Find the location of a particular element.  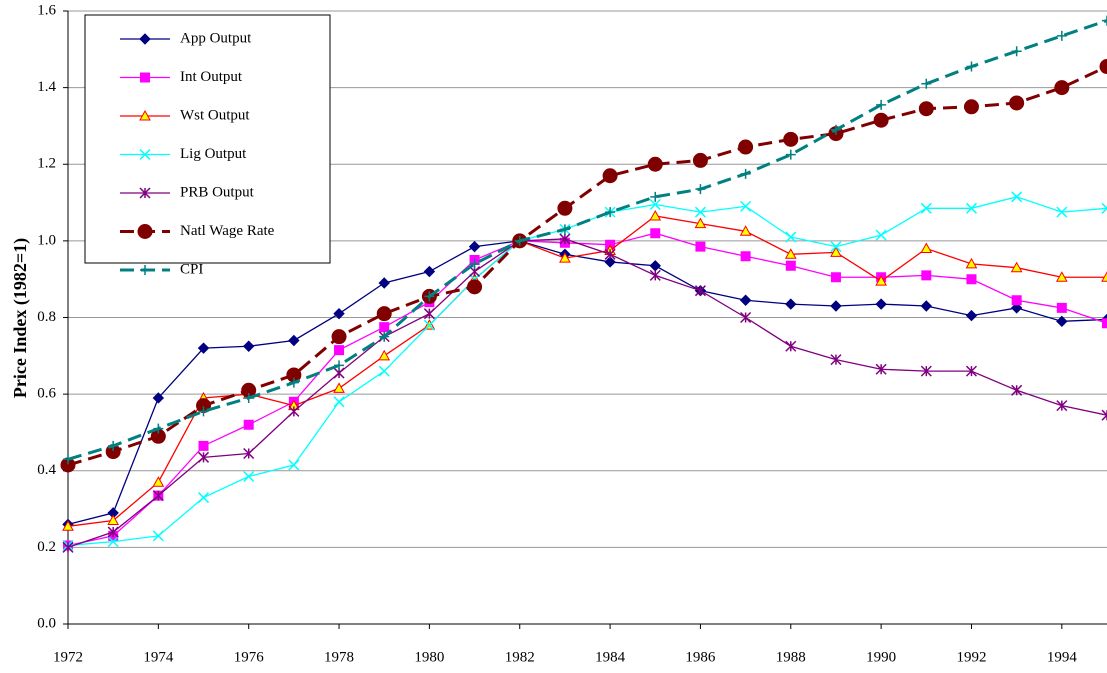

x-tick-label: 1986 is located at coordinates (700, 657).